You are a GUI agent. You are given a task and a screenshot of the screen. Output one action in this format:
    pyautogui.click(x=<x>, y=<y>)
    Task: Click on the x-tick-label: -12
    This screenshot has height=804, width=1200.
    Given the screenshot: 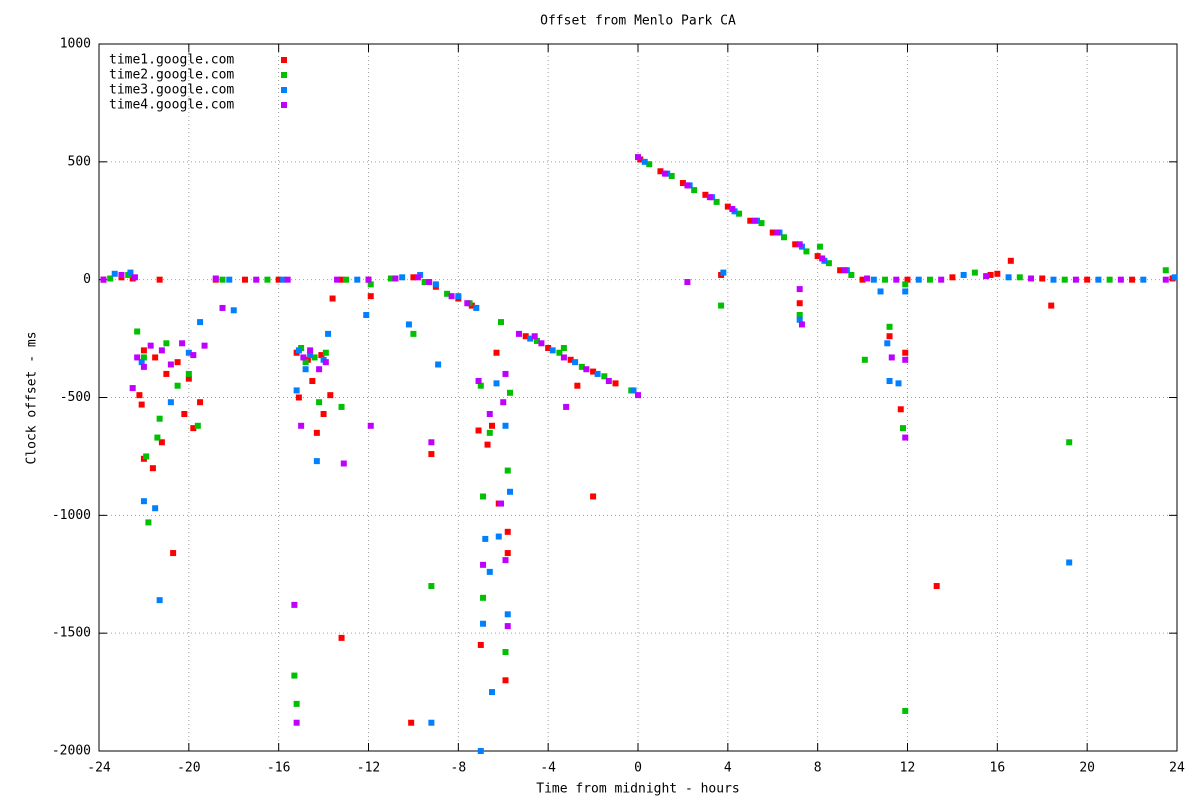 What is the action you would take?
    pyautogui.click(x=368, y=768)
    